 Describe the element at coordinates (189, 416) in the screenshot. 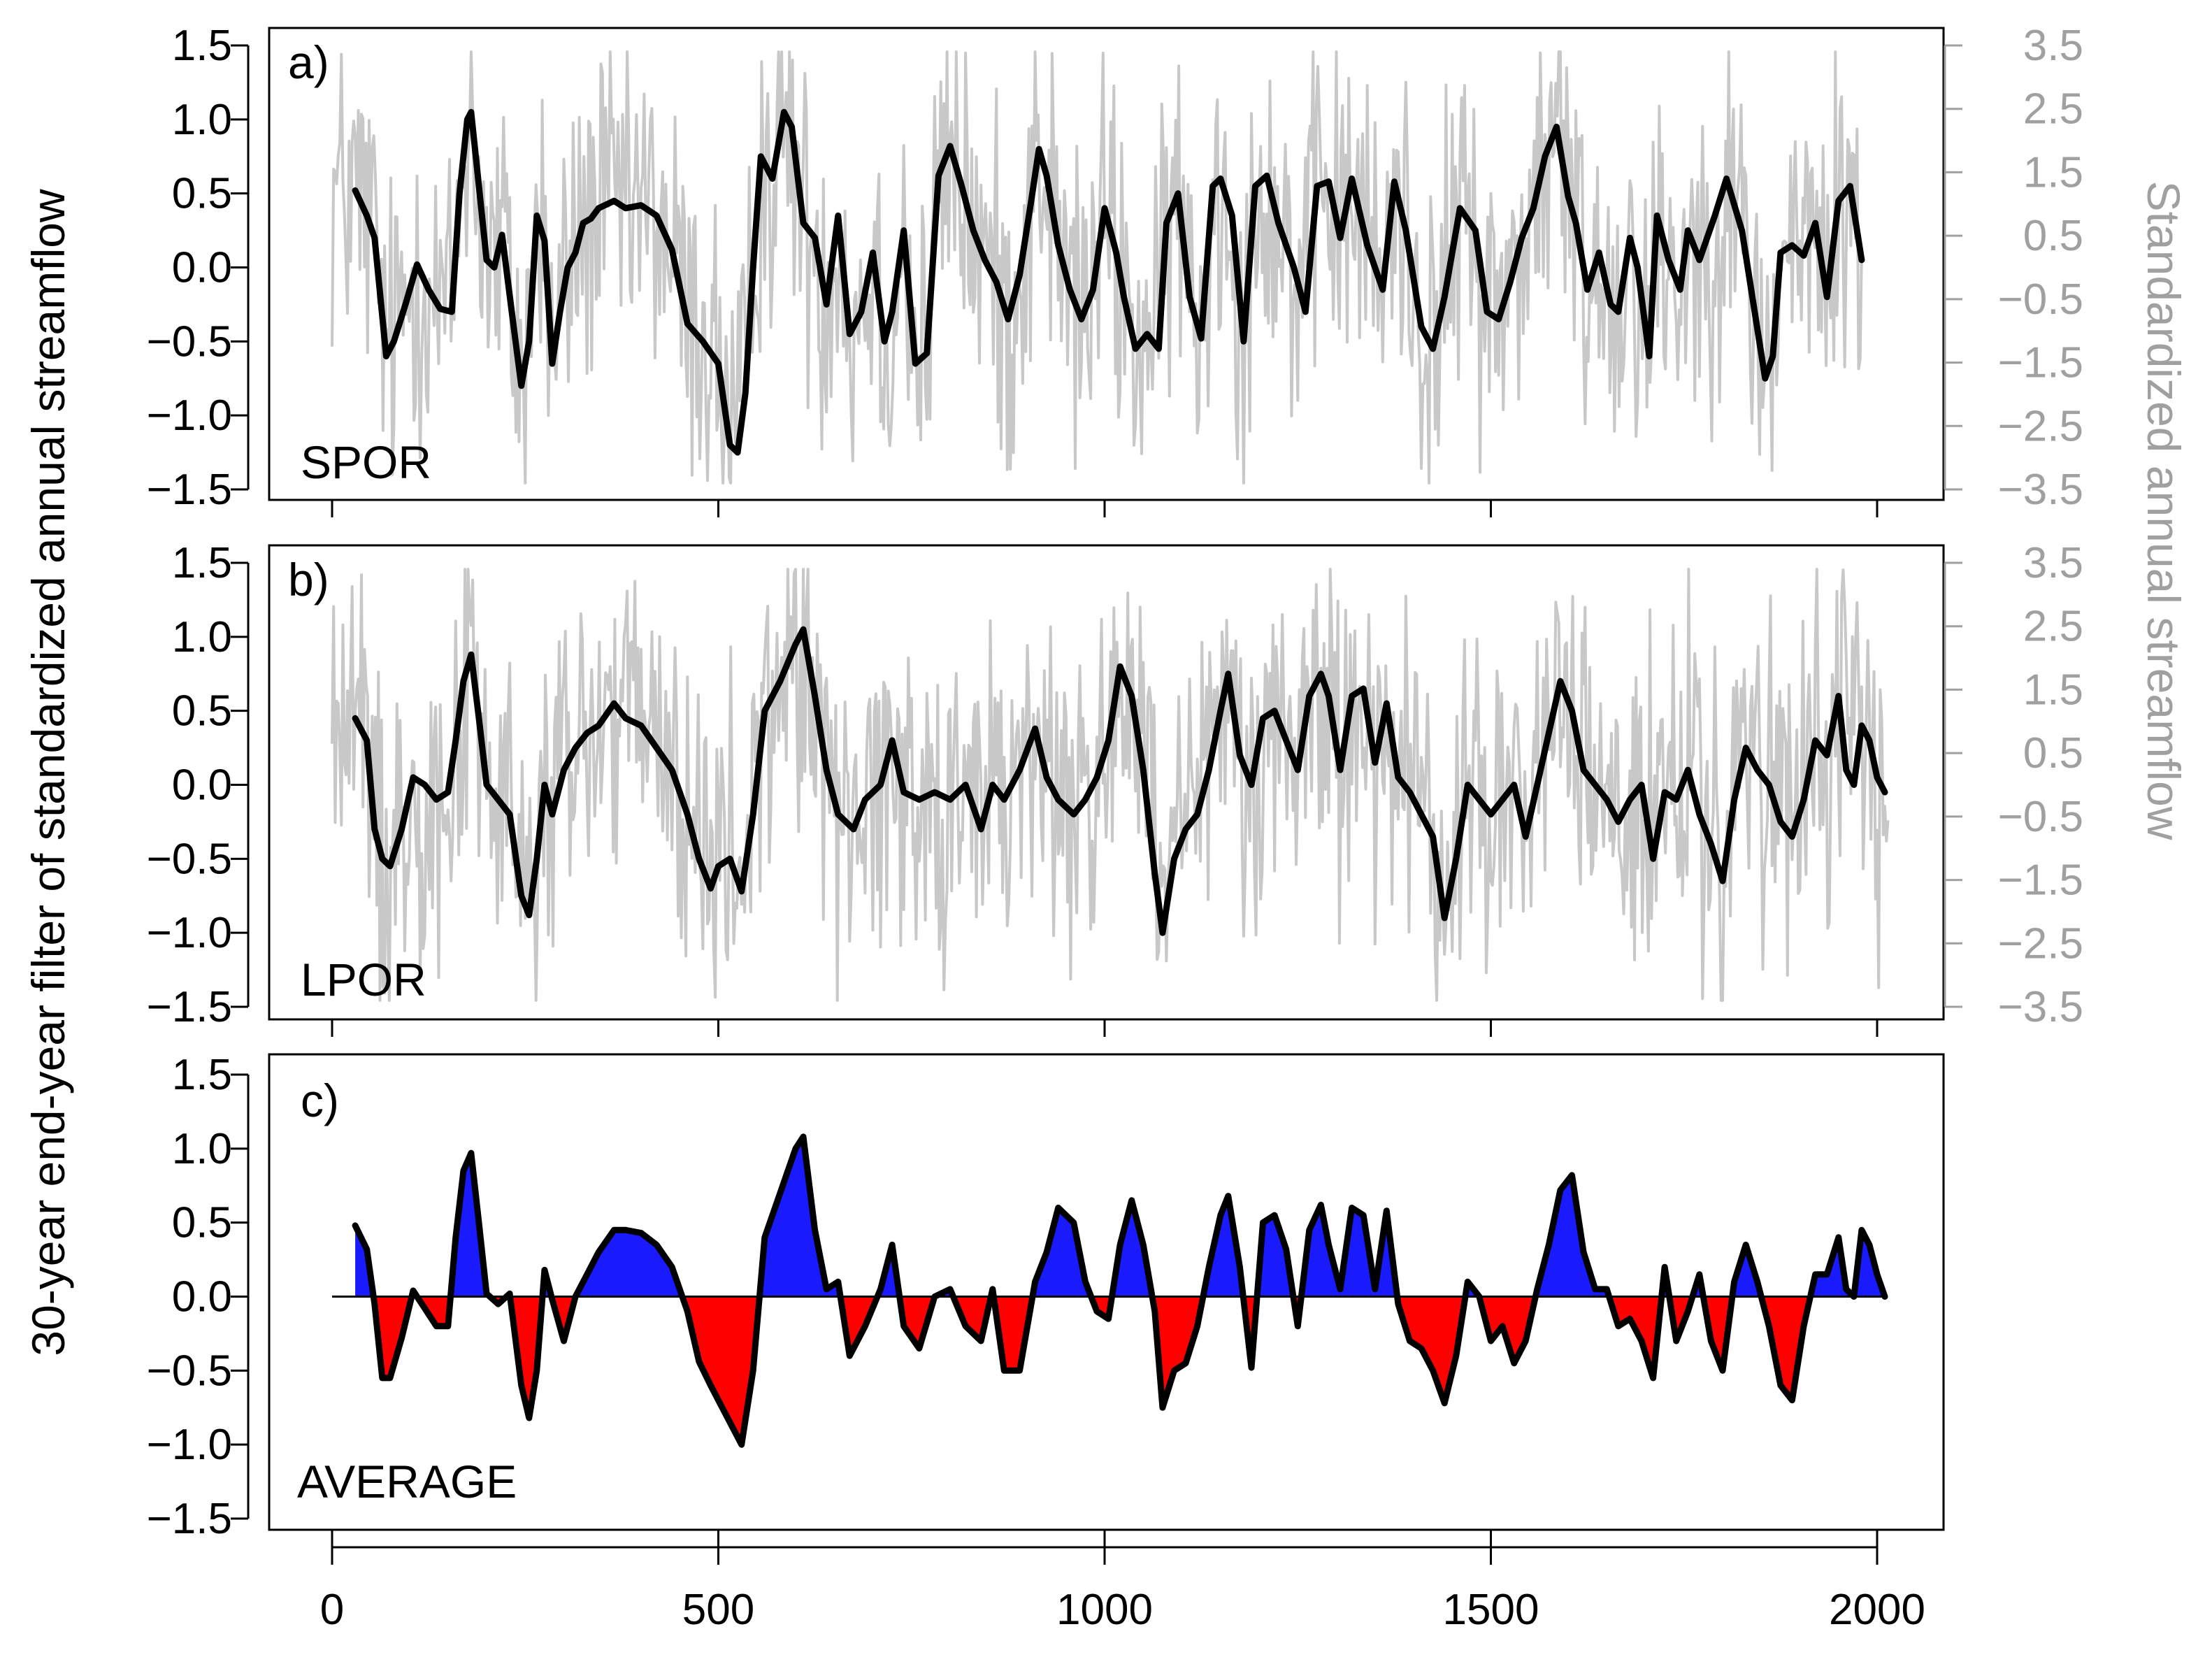

I see `panel-a-left-tick-label: −1.0` at that location.